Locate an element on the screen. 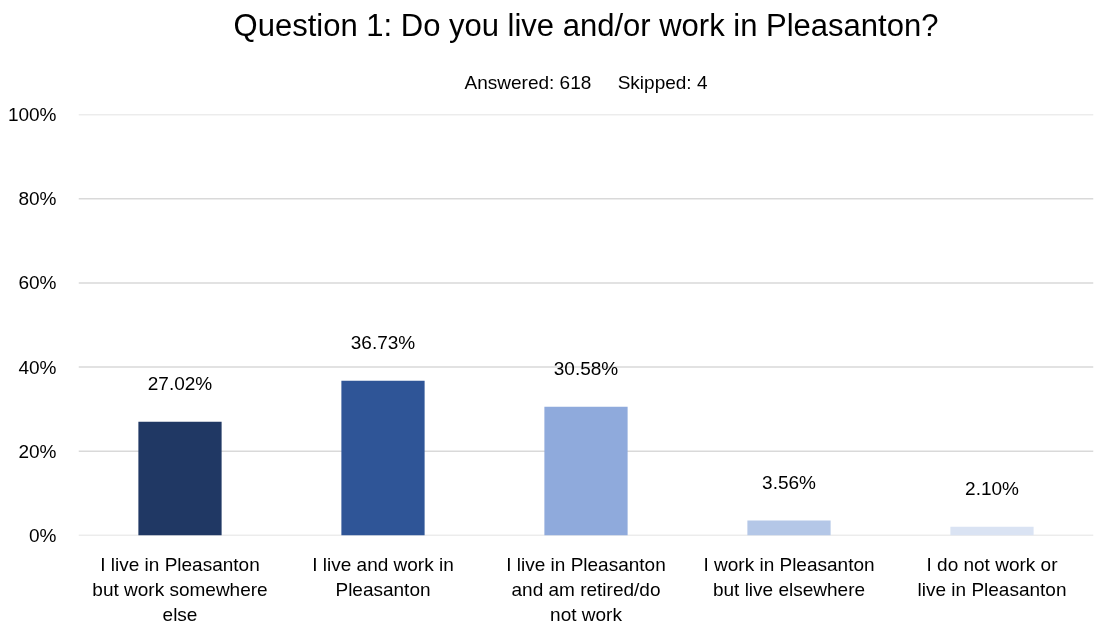 Image resolution: width=1107 pixels, height=633 pixels. data-label: 27.02% is located at coordinates (180, 383).